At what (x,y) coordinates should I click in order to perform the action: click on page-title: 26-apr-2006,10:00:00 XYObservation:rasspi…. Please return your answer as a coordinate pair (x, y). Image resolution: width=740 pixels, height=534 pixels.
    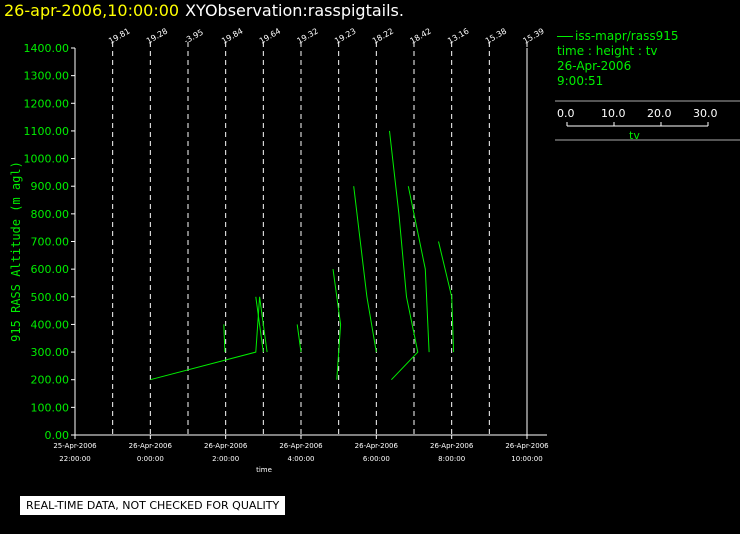
    Looking at the image, I should click on (204, 10).